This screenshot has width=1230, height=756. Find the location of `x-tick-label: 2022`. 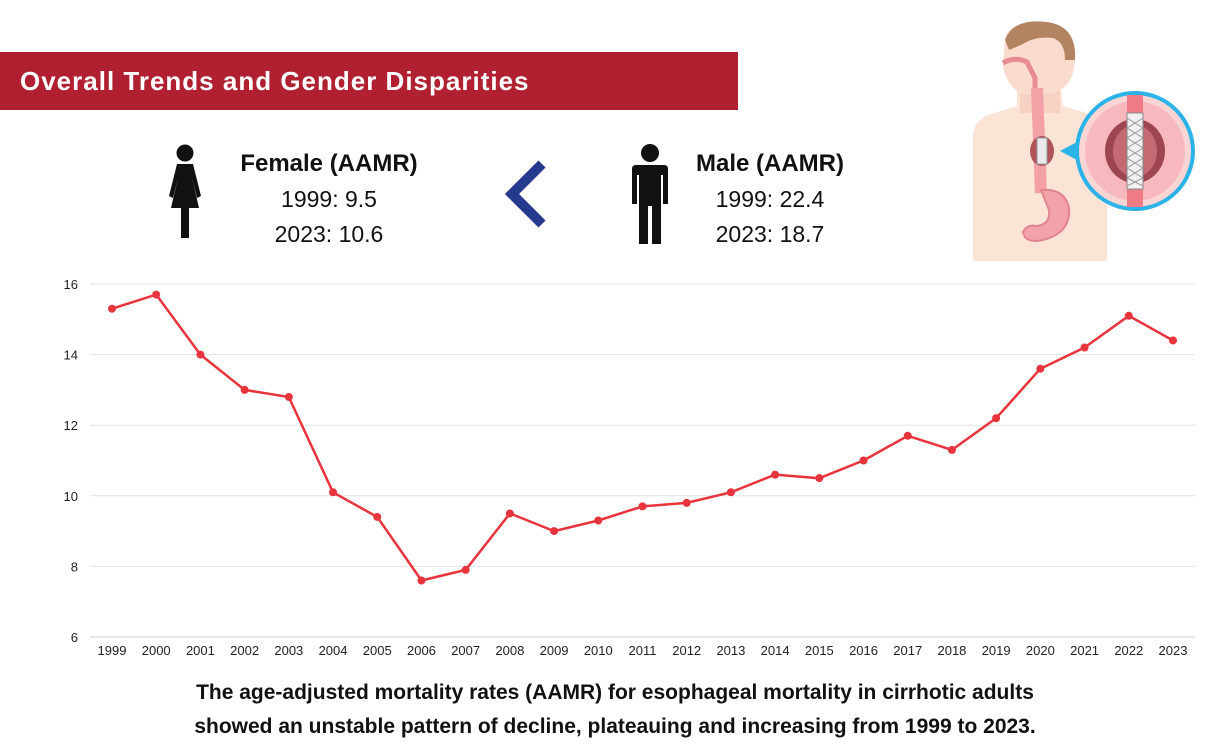

x-tick-label: 2022 is located at coordinates (1128, 650).